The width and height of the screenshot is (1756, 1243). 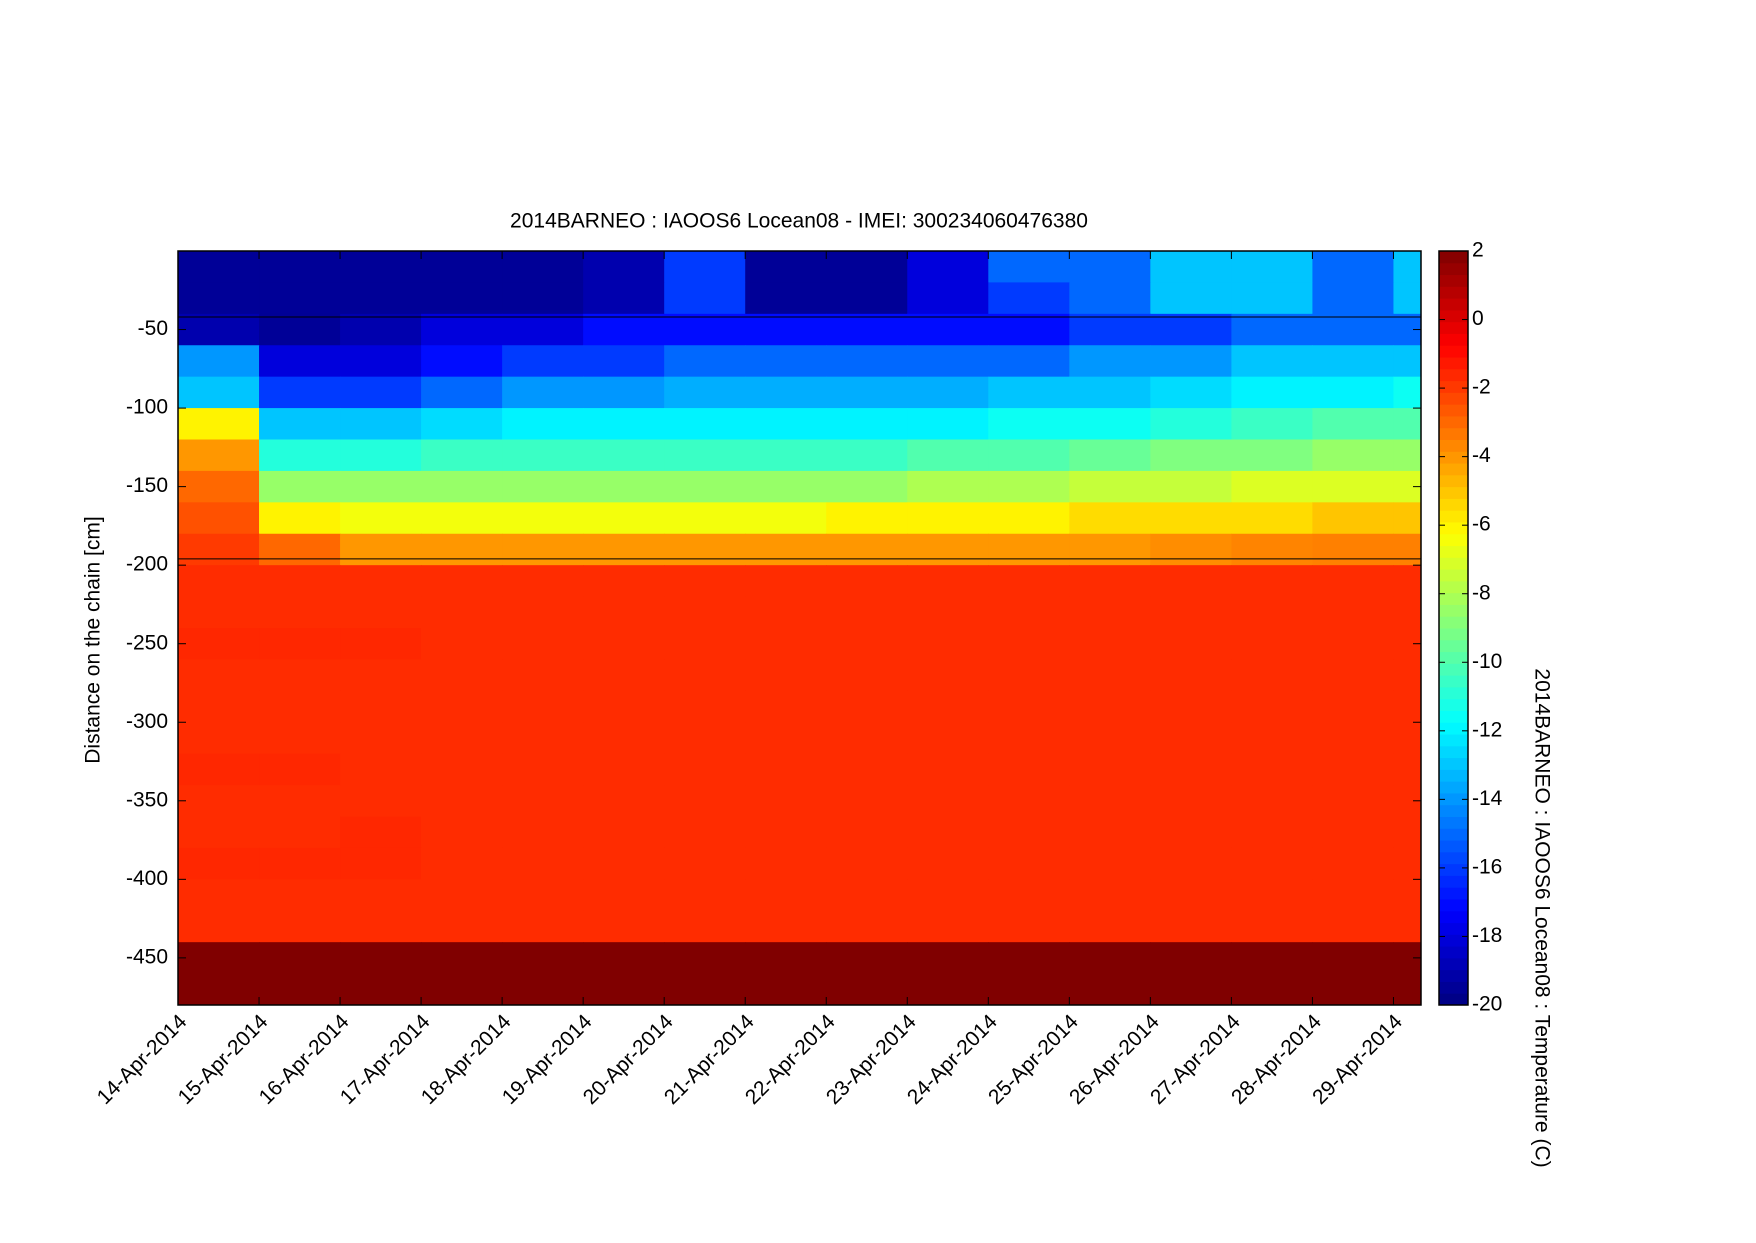 What do you see at coordinates (1487, 661) in the screenshot?
I see `colorbar-tick-label: -10` at bounding box center [1487, 661].